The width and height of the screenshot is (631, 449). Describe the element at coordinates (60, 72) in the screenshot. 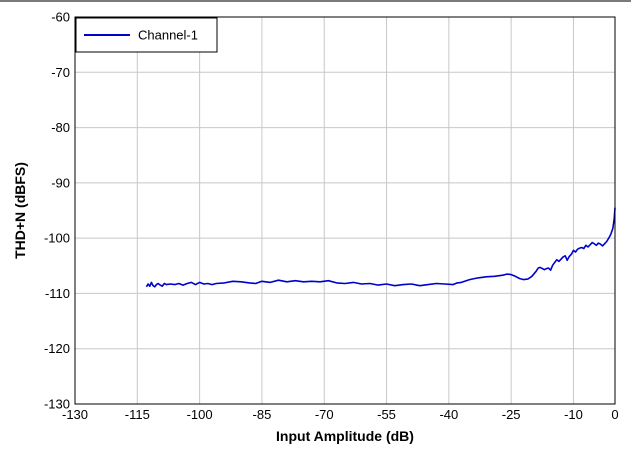

I see `y-tick-label: -70` at that location.